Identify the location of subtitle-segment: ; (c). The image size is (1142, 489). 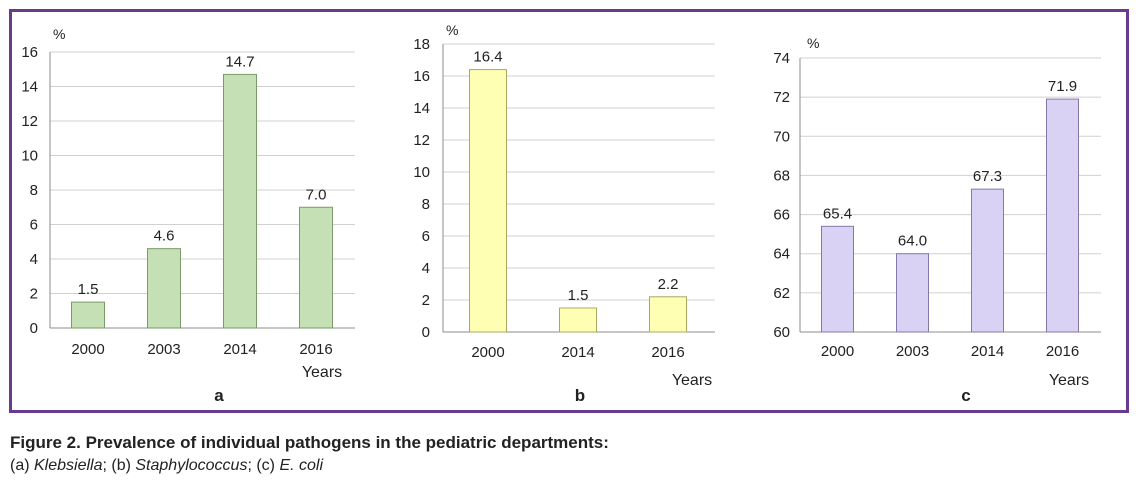
(263, 465).